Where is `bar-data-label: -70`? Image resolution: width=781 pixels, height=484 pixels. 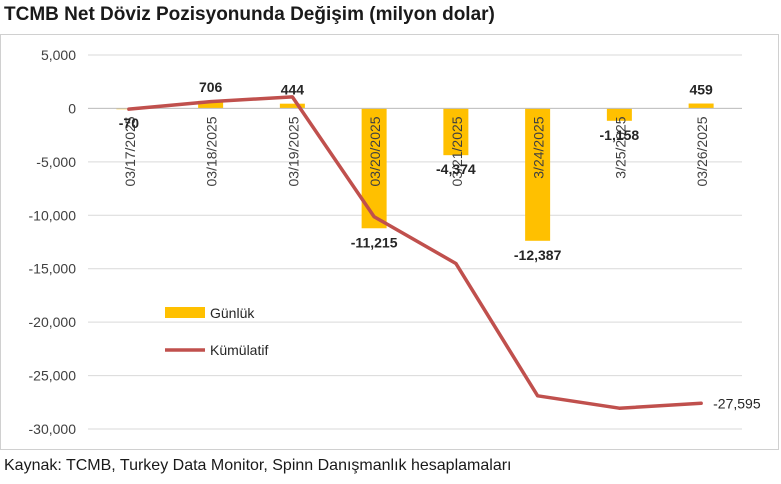
bar-data-label: -70 is located at coordinates (129, 123).